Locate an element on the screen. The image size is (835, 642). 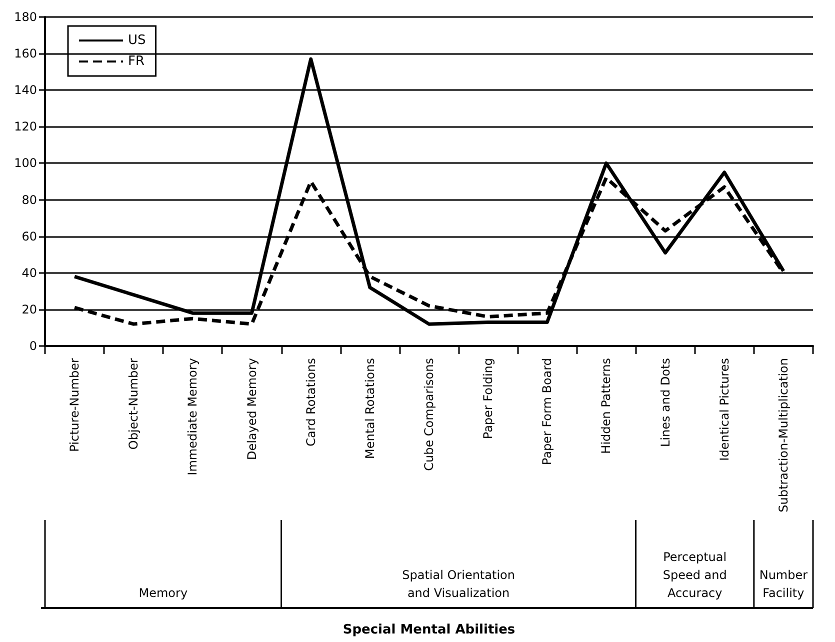
x-tick-label: Paper Folding is located at coordinates (488, 399).